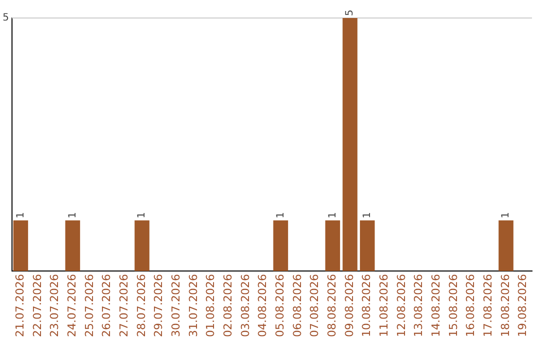 Image resolution: width=540 pixels, height=340 pixels. I want to click on x-tick-label: 31.07.2026, so click(193, 306).